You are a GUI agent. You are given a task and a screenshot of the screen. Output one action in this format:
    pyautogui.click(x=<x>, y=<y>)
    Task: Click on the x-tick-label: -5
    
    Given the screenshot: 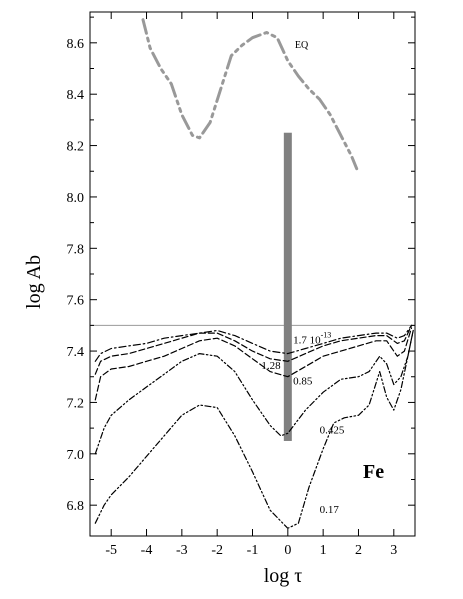 What is the action you would take?
    pyautogui.click(x=111, y=550)
    